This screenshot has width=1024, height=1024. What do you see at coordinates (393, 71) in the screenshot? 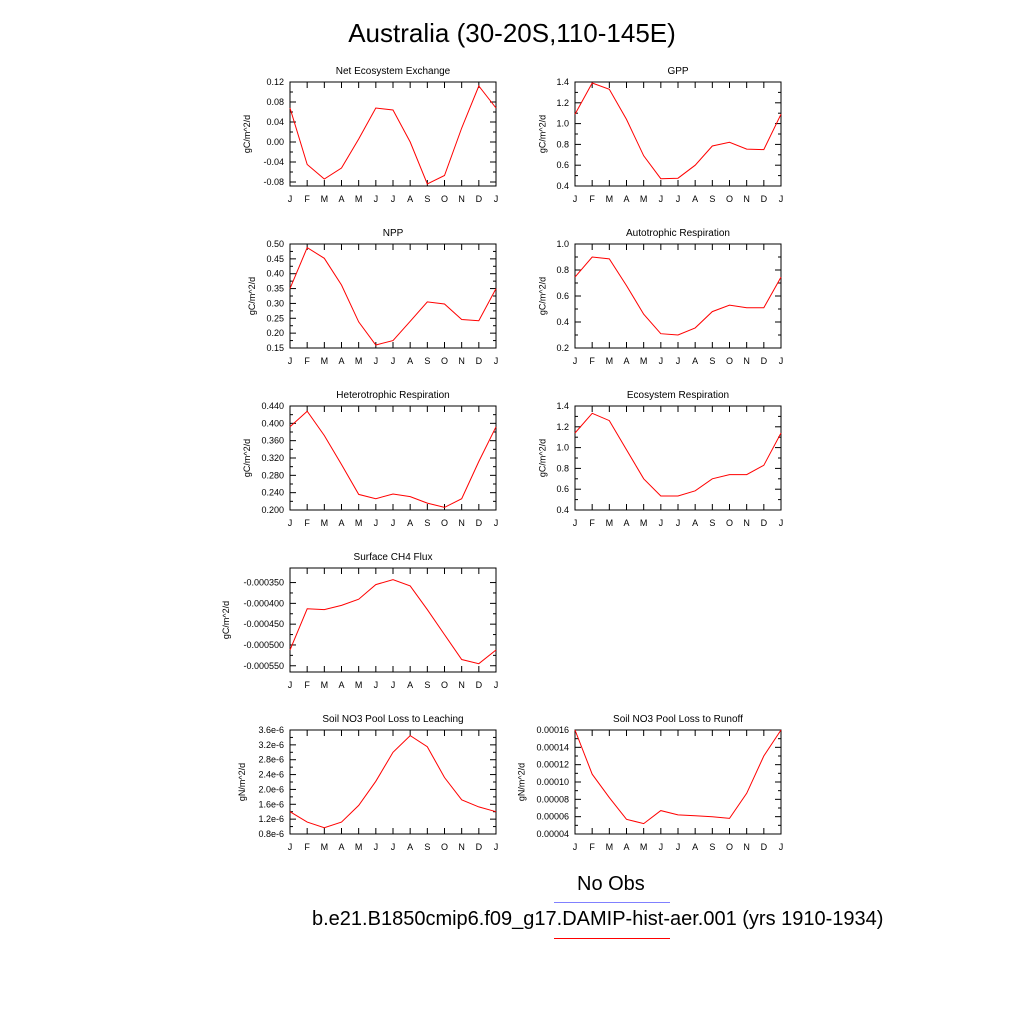
I see `panel-title: Net Ecosystem Exchange` at bounding box center [393, 71].